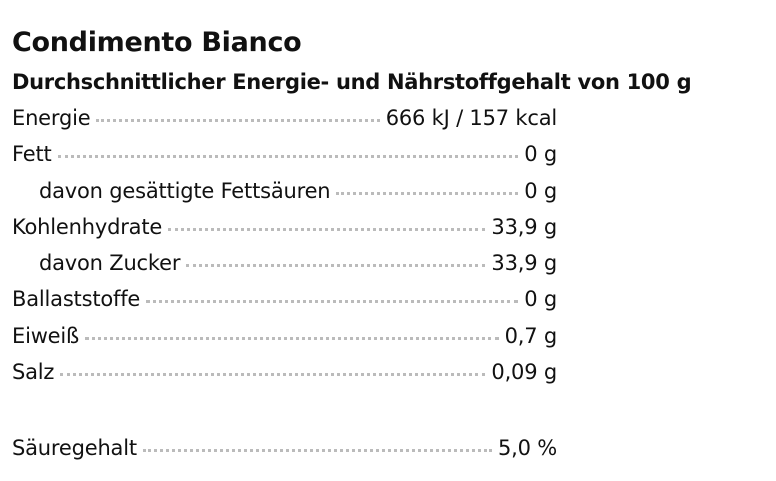 The height and width of the screenshot is (481, 776). What do you see at coordinates (471, 118) in the screenshot?
I see `value: 666 kJ / 157 kcal` at bounding box center [471, 118].